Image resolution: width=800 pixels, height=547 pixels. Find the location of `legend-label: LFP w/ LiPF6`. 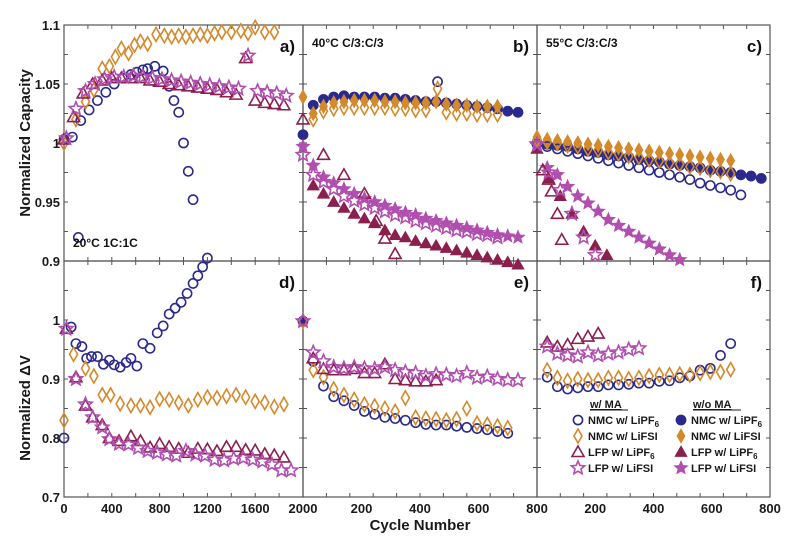

legend-label: LFP w/ LiPF6 is located at coordinates (621, 454).